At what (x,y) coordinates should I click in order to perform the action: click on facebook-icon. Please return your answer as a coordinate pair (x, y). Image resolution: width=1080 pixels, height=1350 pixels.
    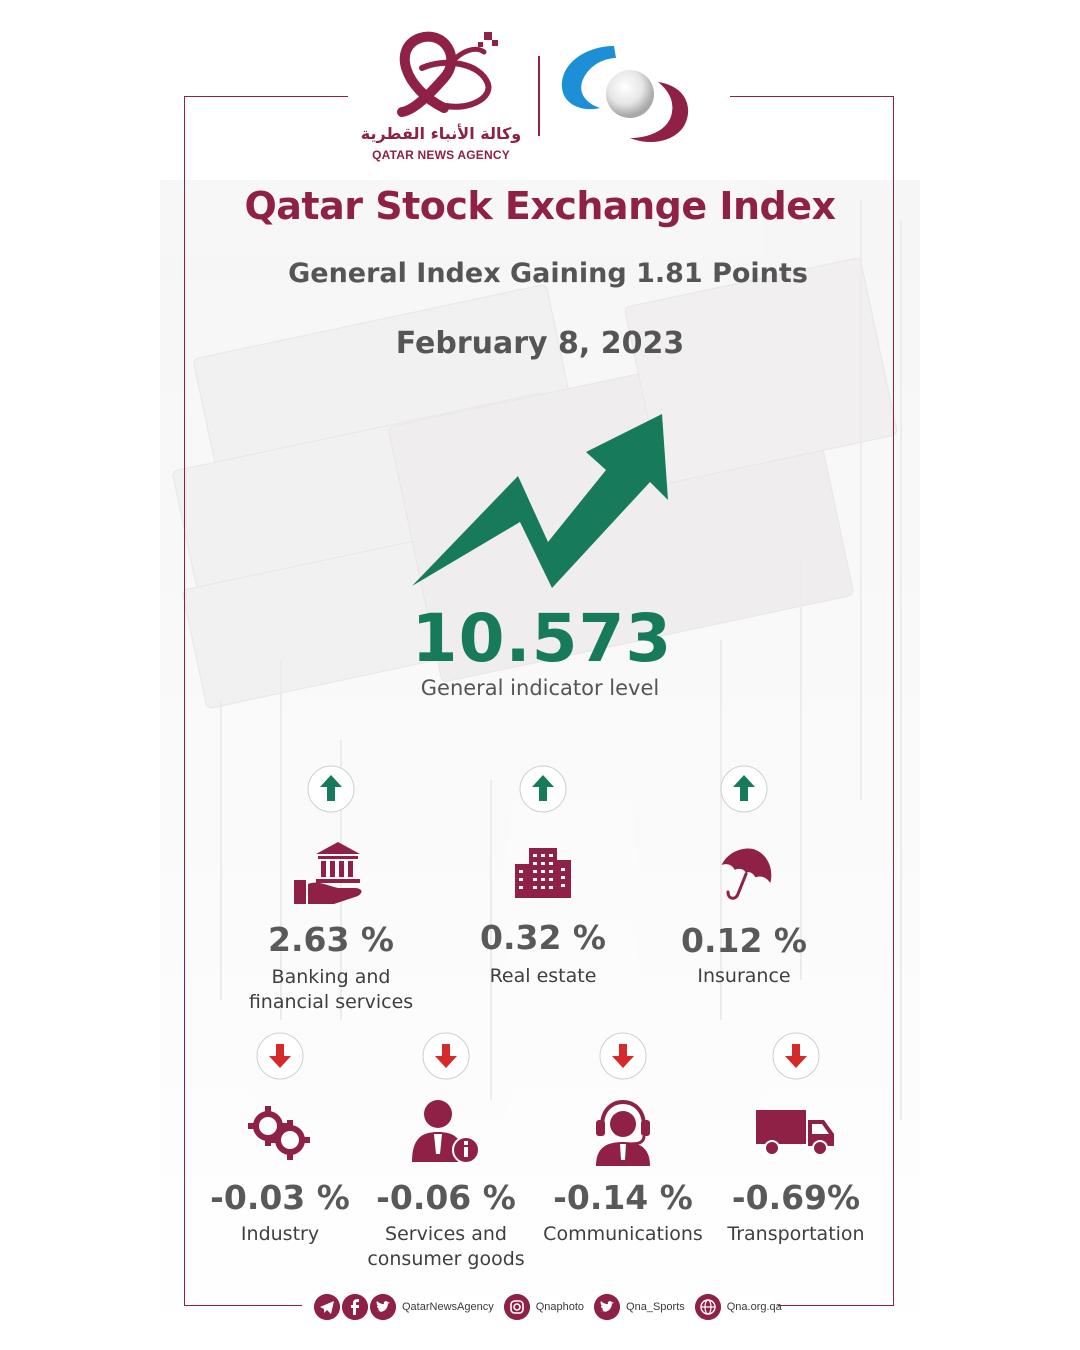
    Looking at the image, I should click on (355, 1307).